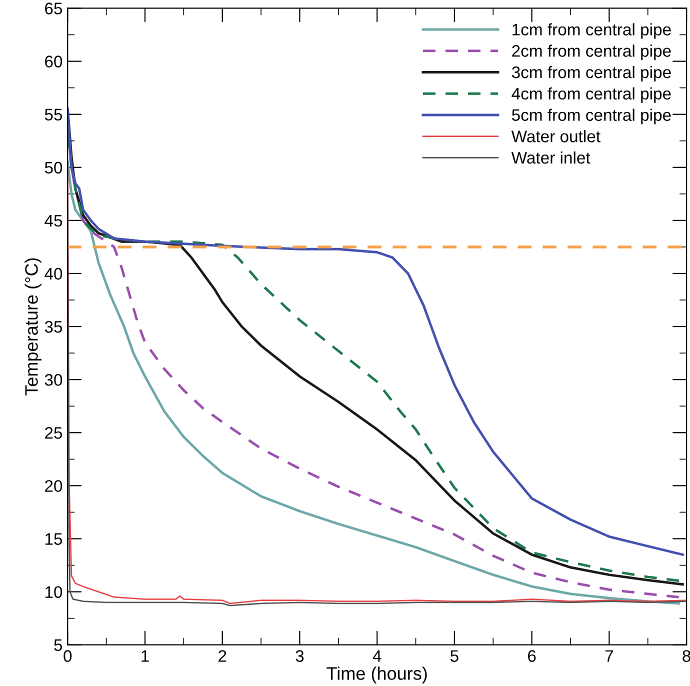  What do you see at coordinates (53, 168) in the screenshot?
I see `y-tick-label: 50` at bounding box center [53, 168].